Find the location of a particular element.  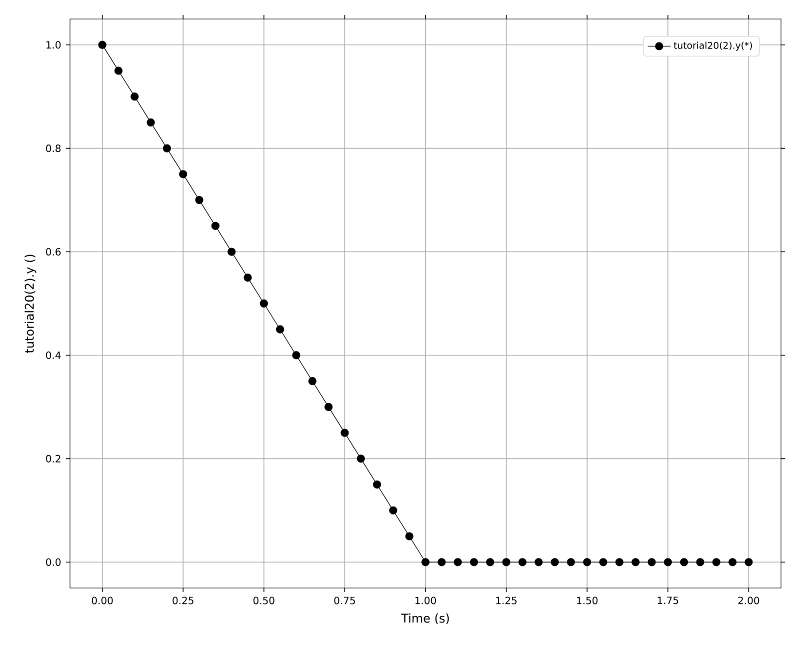

x-tick-label: 0.50 is located at coordinates (263, 600).